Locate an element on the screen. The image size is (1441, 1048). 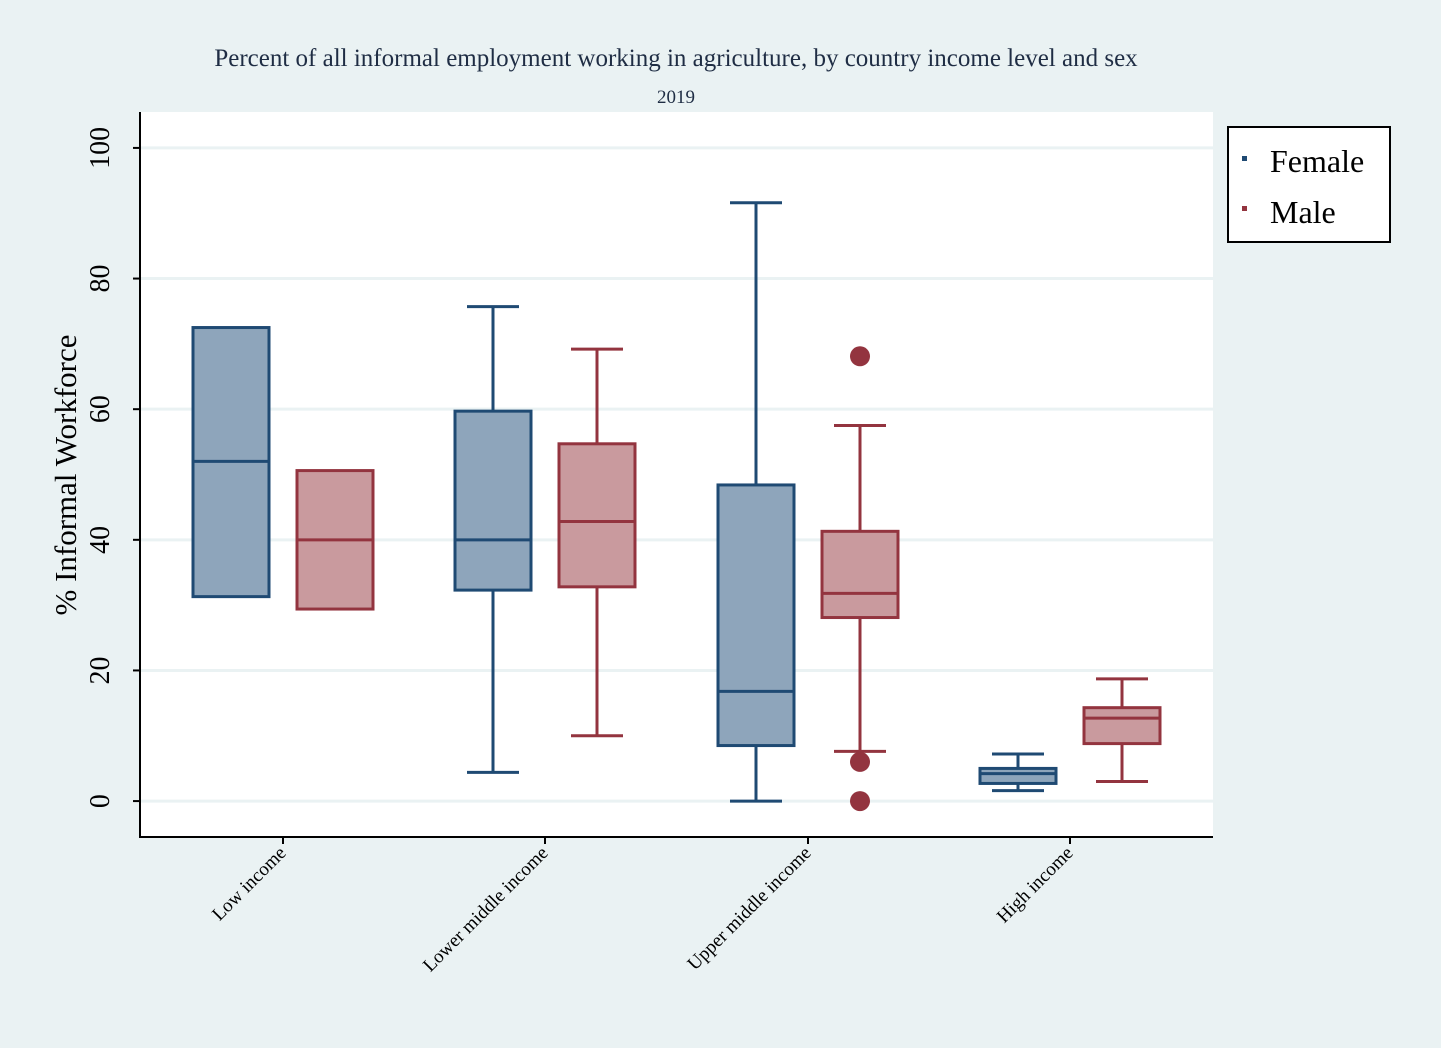
x-tick-label: High income is located at coordinates (1035, 885).